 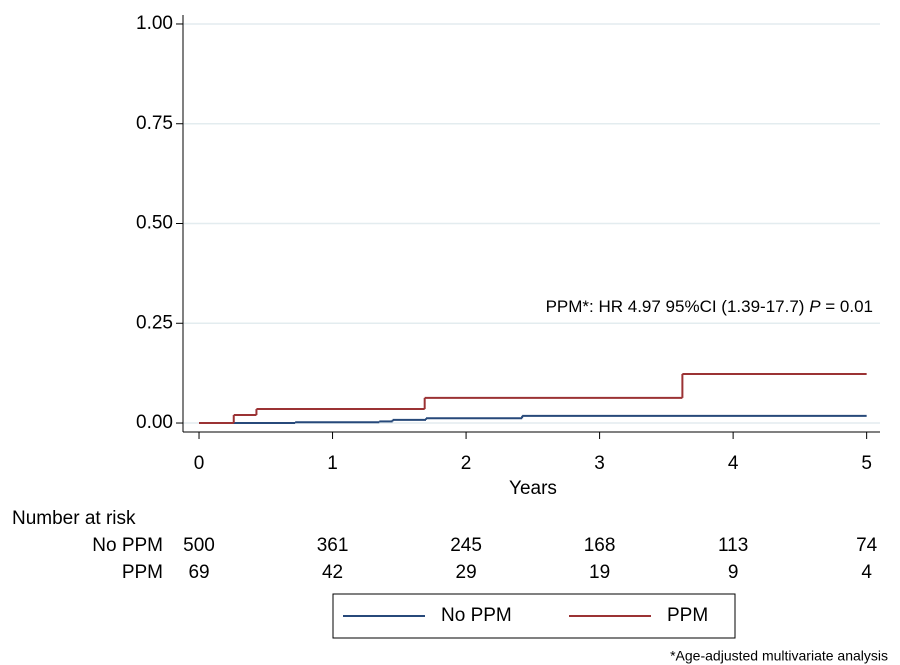 What do you see at coordinates (466, 572) in the screenshot?
I see `risk-value: 29` at bounding box center [466, 572].